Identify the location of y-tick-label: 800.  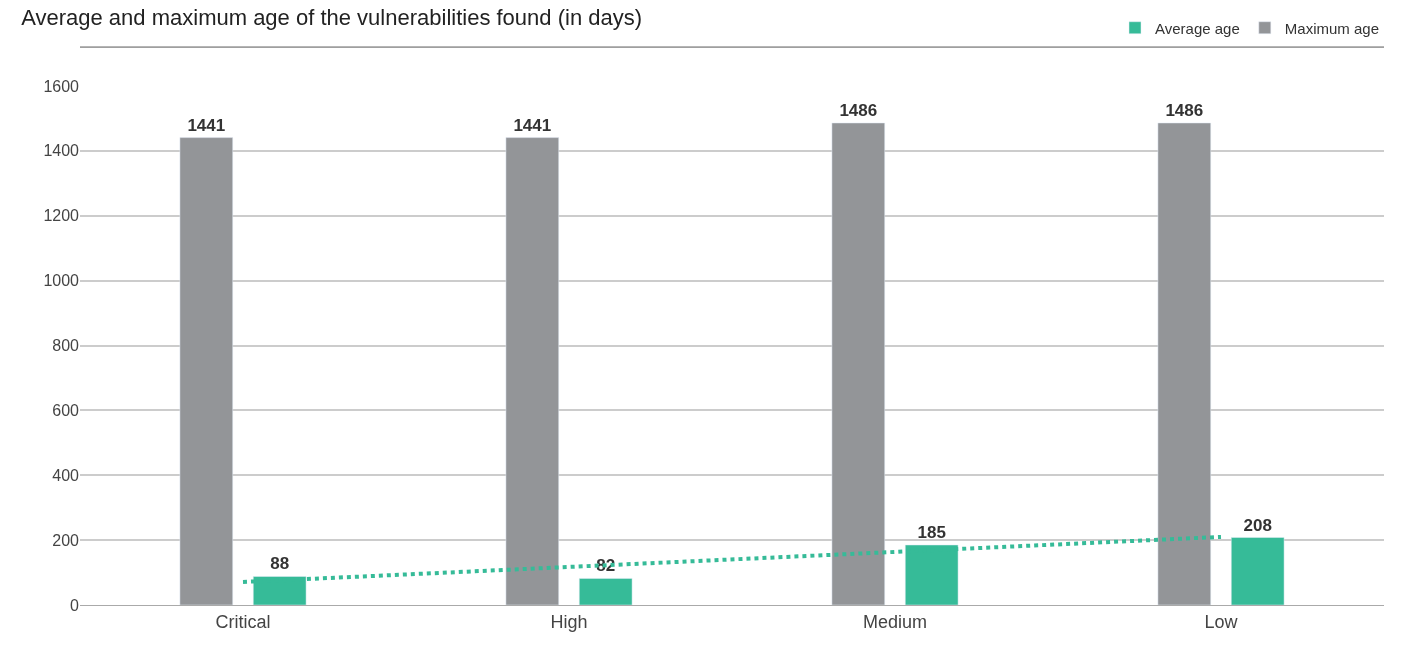
(66, 346).